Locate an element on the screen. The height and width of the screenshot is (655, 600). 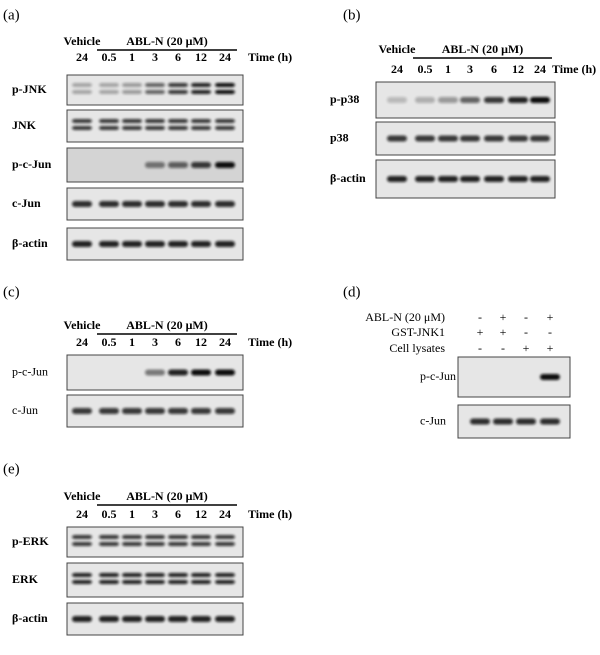
panel-label: (d) is located at coordinates (352, 292).